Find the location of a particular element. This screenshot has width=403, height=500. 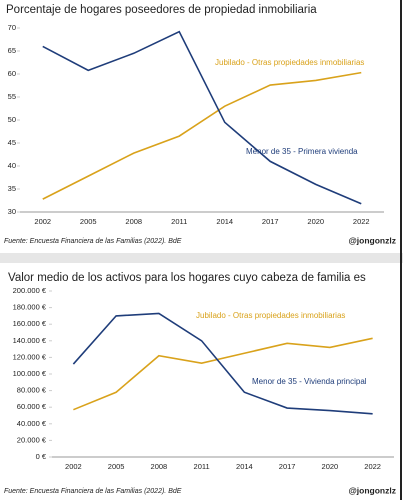

y-tick-label: 60 is located at coordinates (12, 73).